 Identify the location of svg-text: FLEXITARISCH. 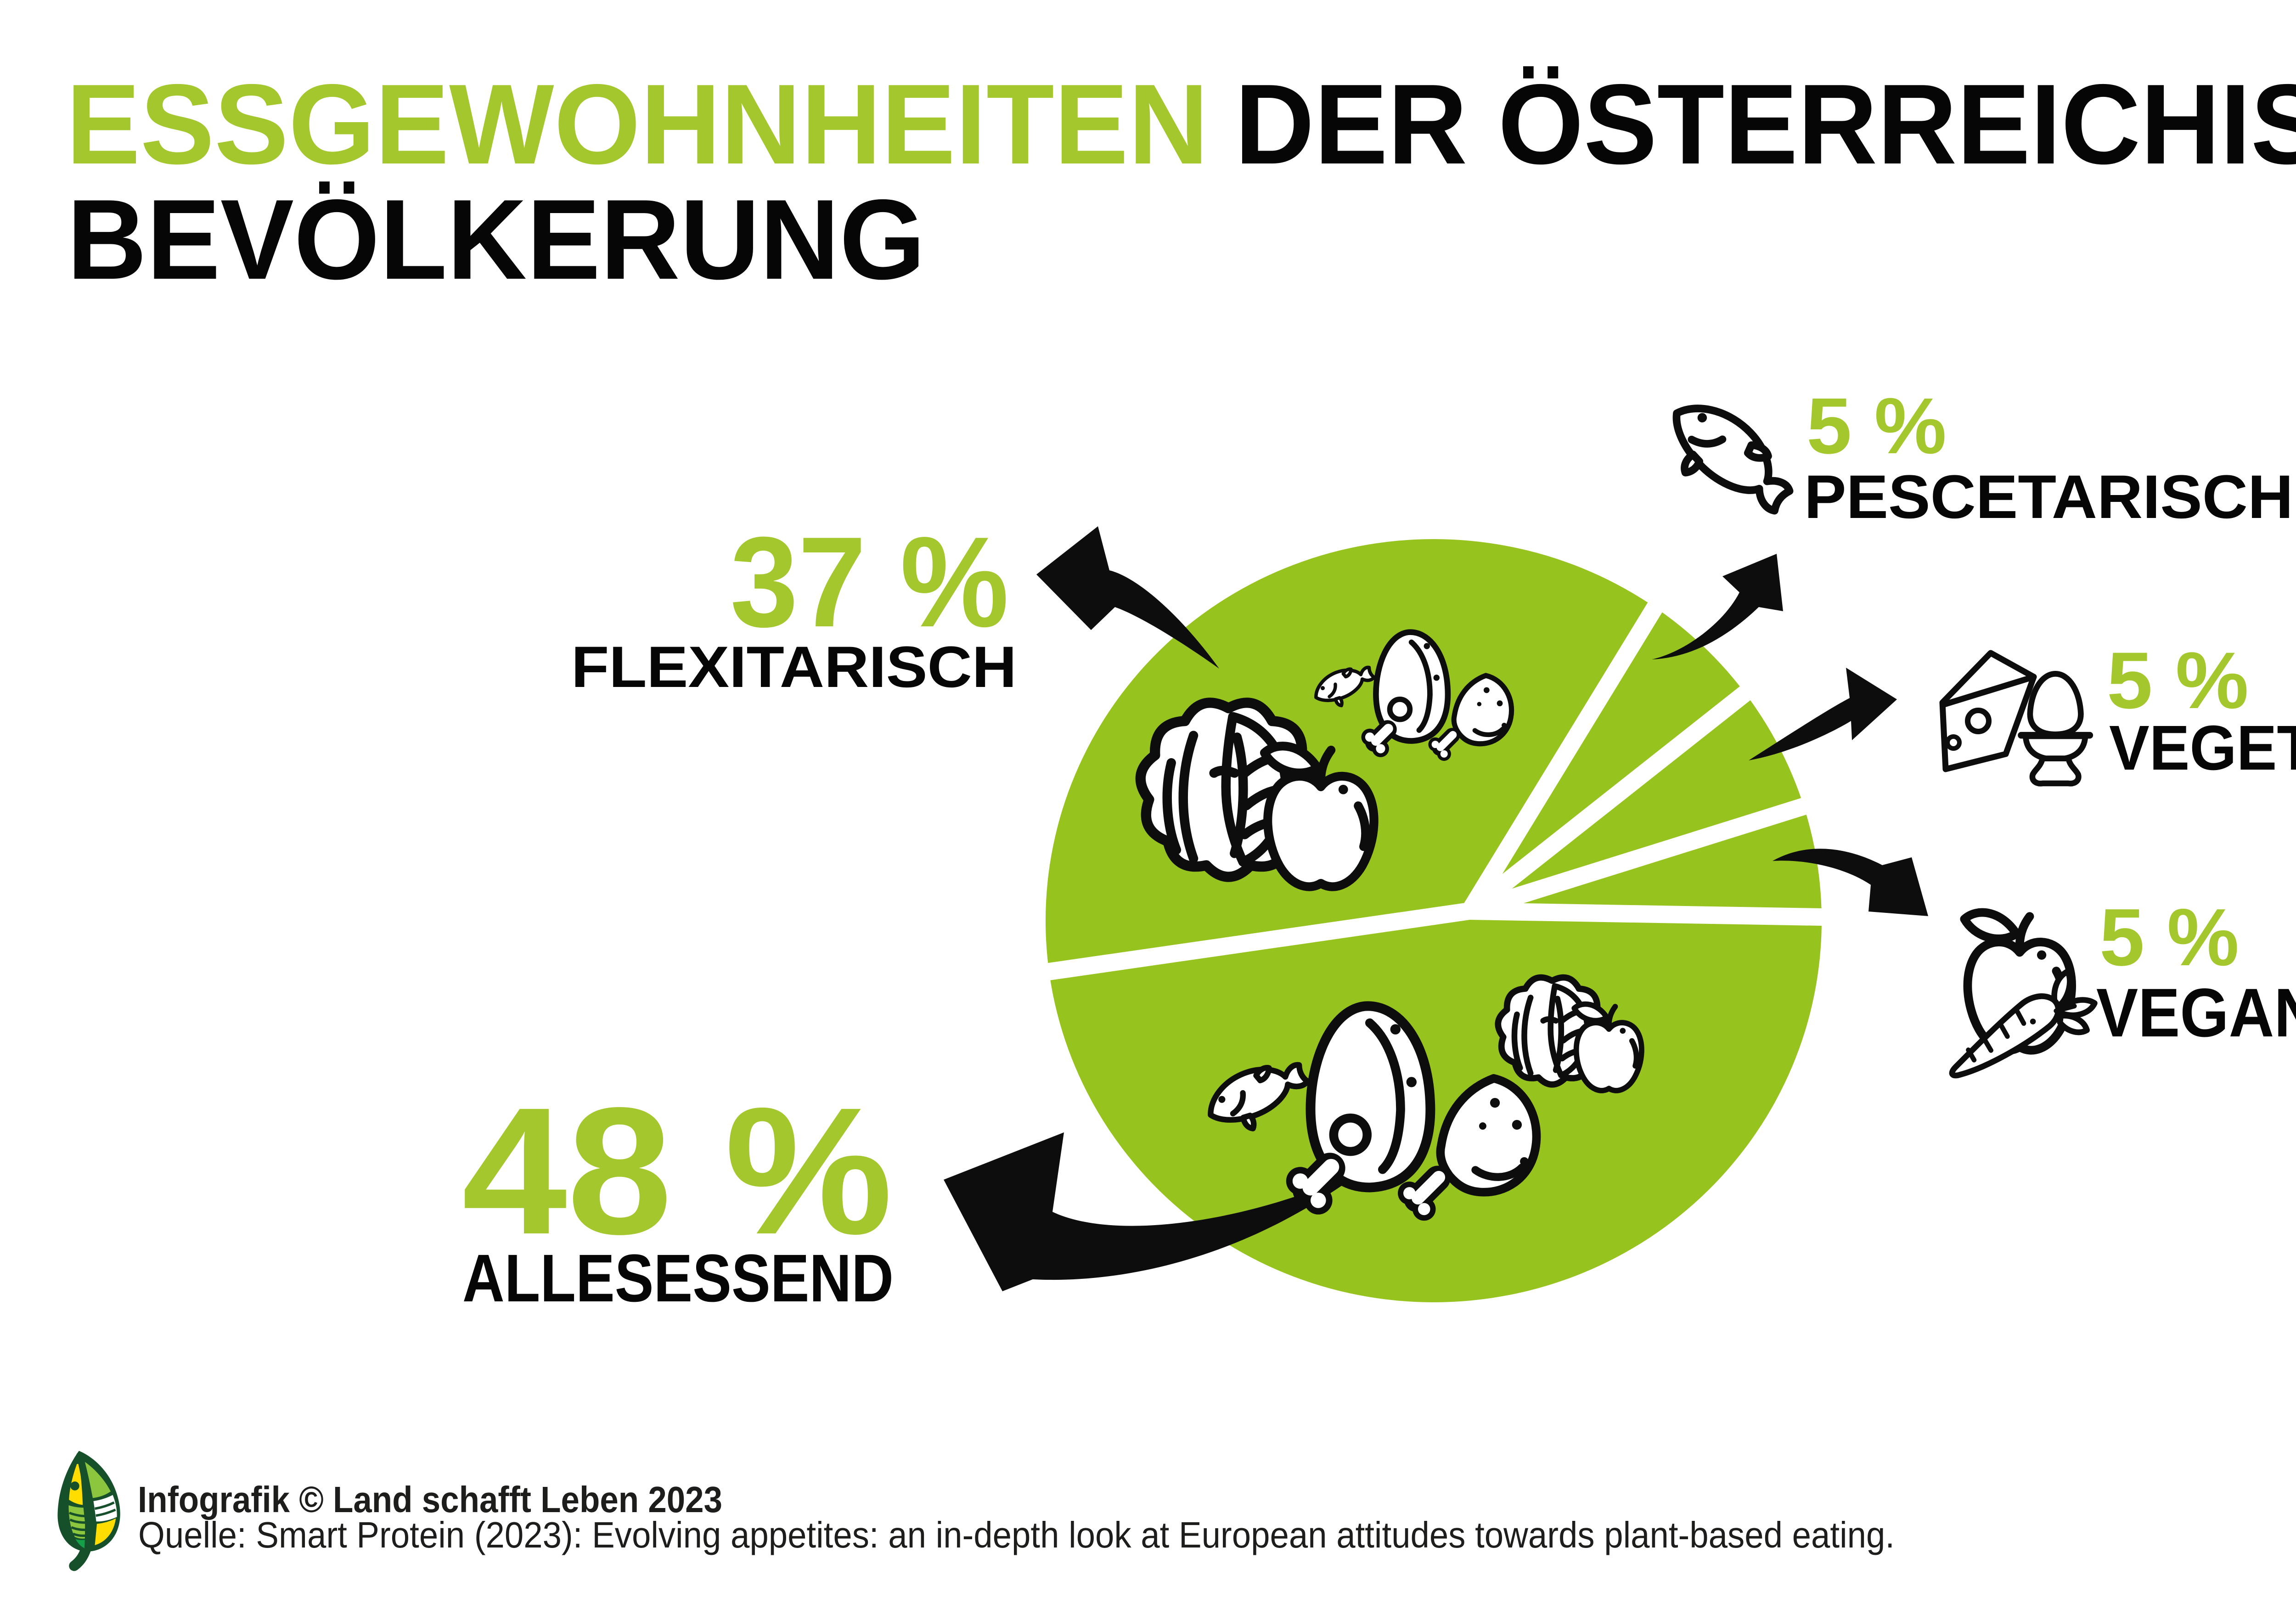
(794, 666).